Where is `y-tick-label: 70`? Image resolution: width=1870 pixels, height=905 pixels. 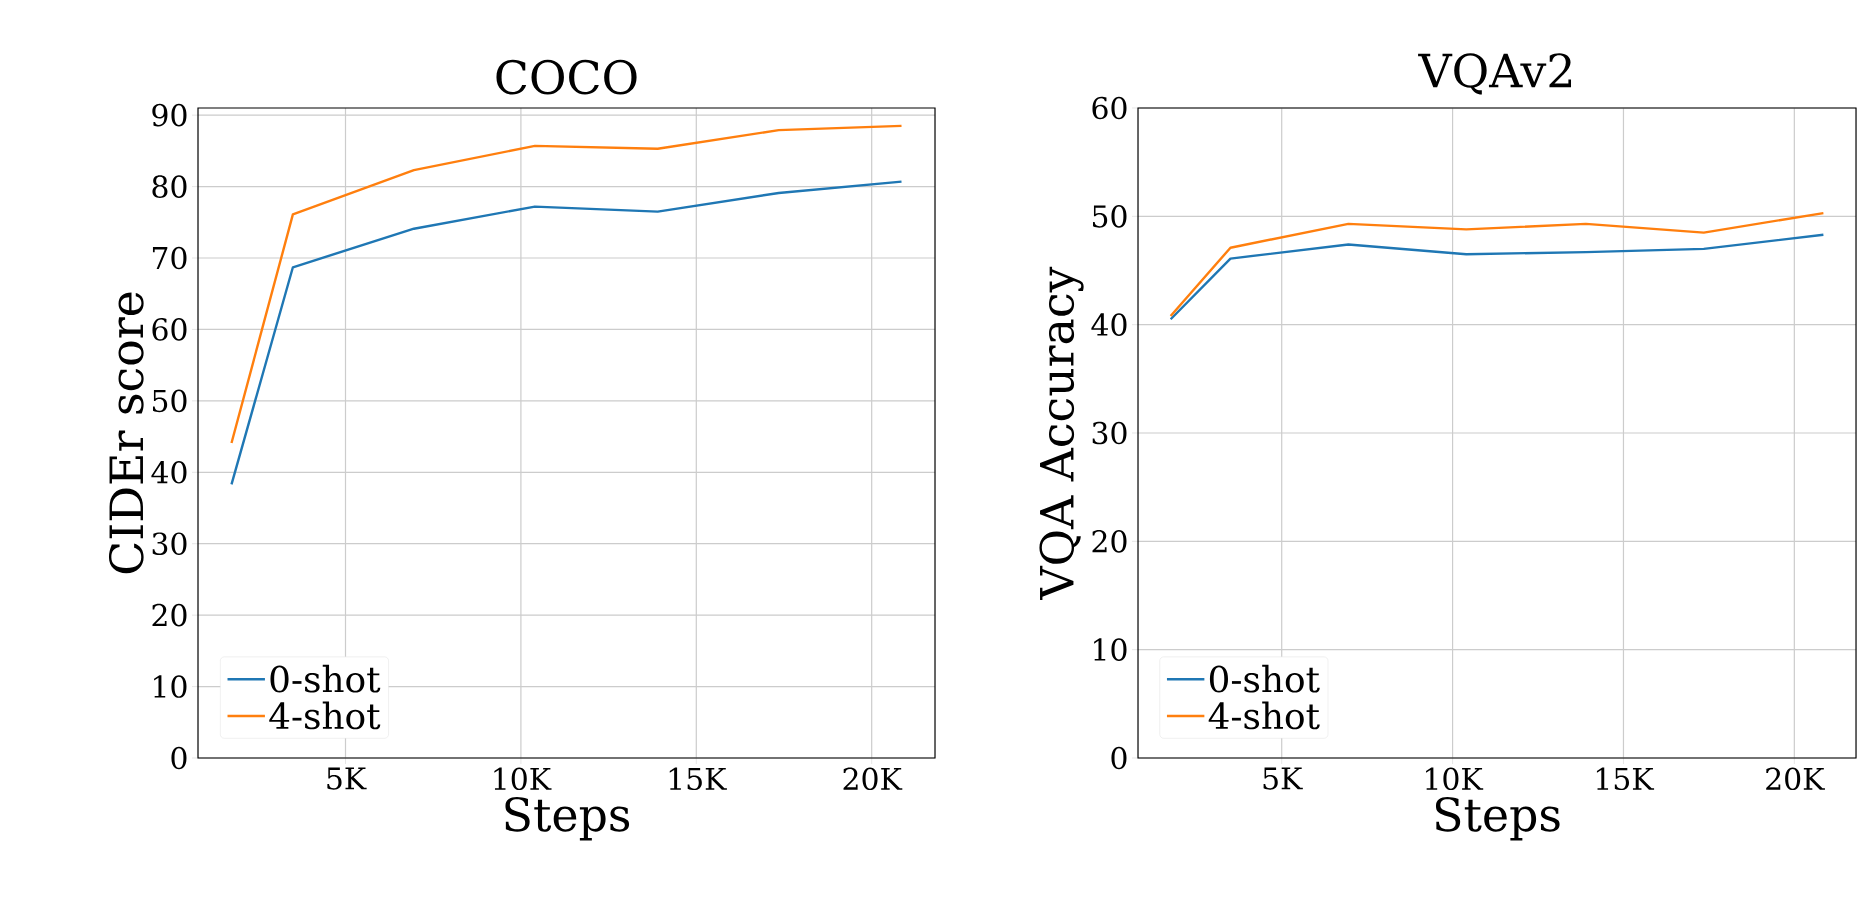 y-tick-label: 70 is located at coordinates (169, 258).